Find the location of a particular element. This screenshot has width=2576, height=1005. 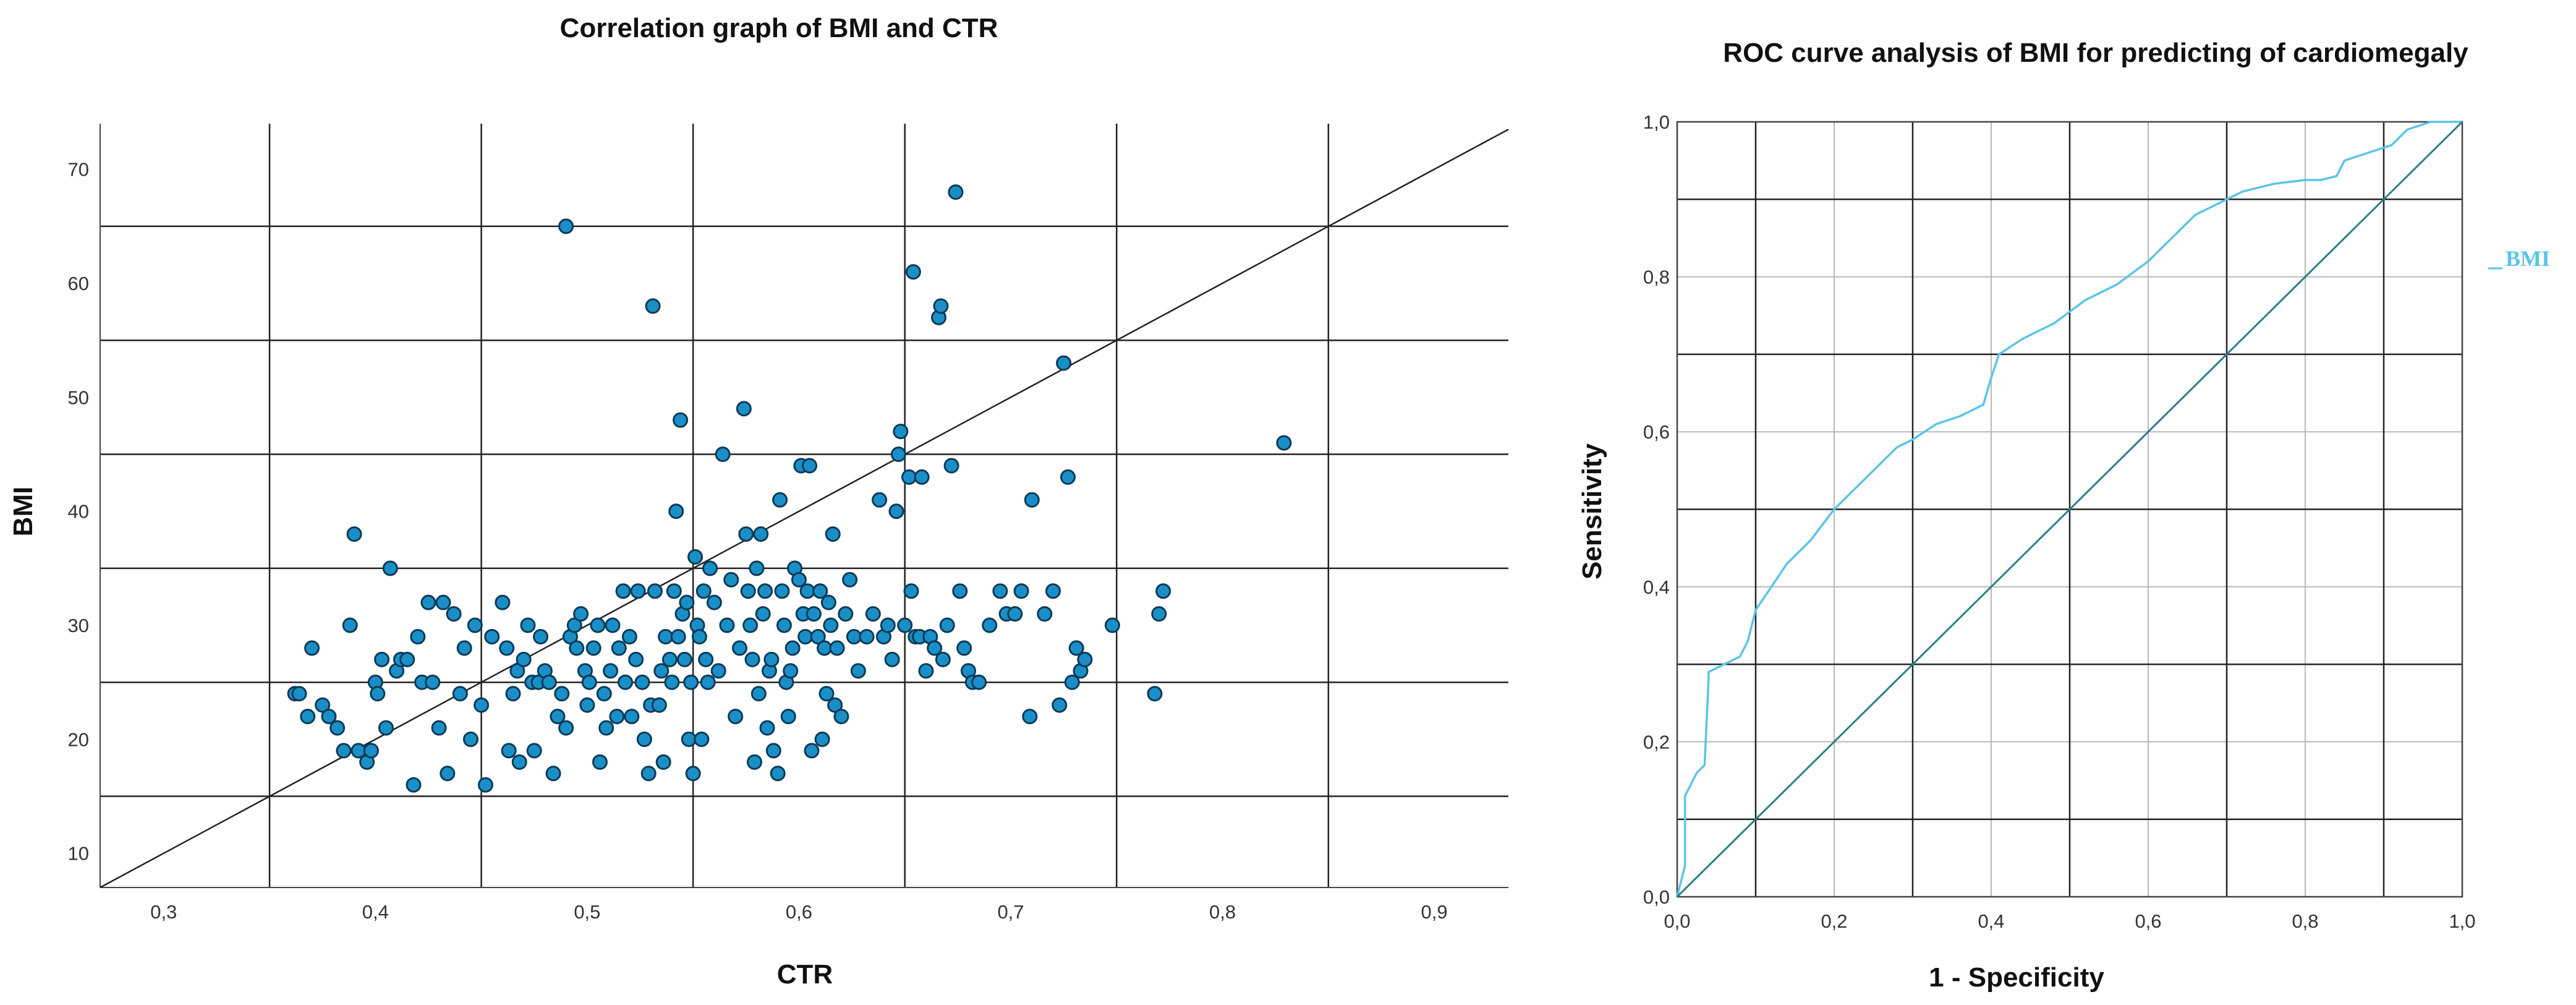

scatter-y-axis-label: BMI is located at coordinates (23, 512).